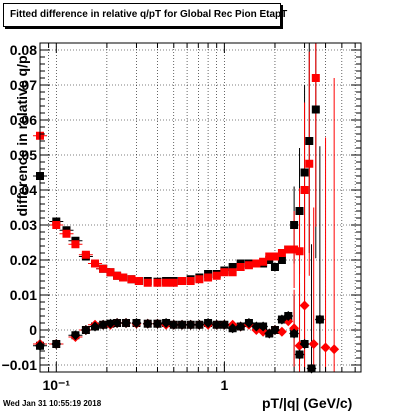  Describe the element at coordinates (20, 365) in the screenshot. I see `y-tick-label: −0.01` at that location.